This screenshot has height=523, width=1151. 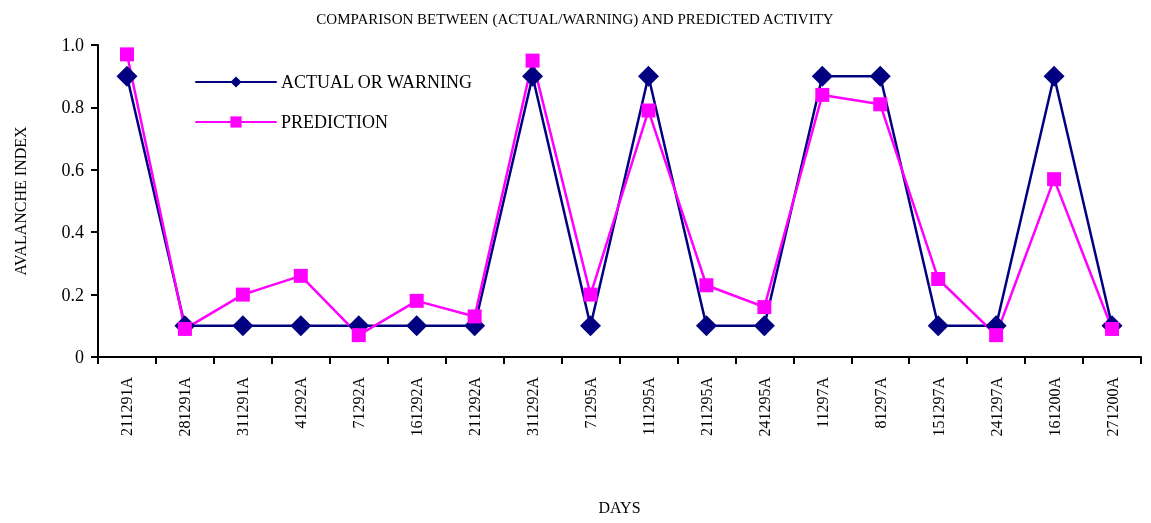 I want to click on x-tick-label: 41292A, so click(x=301, y=402).